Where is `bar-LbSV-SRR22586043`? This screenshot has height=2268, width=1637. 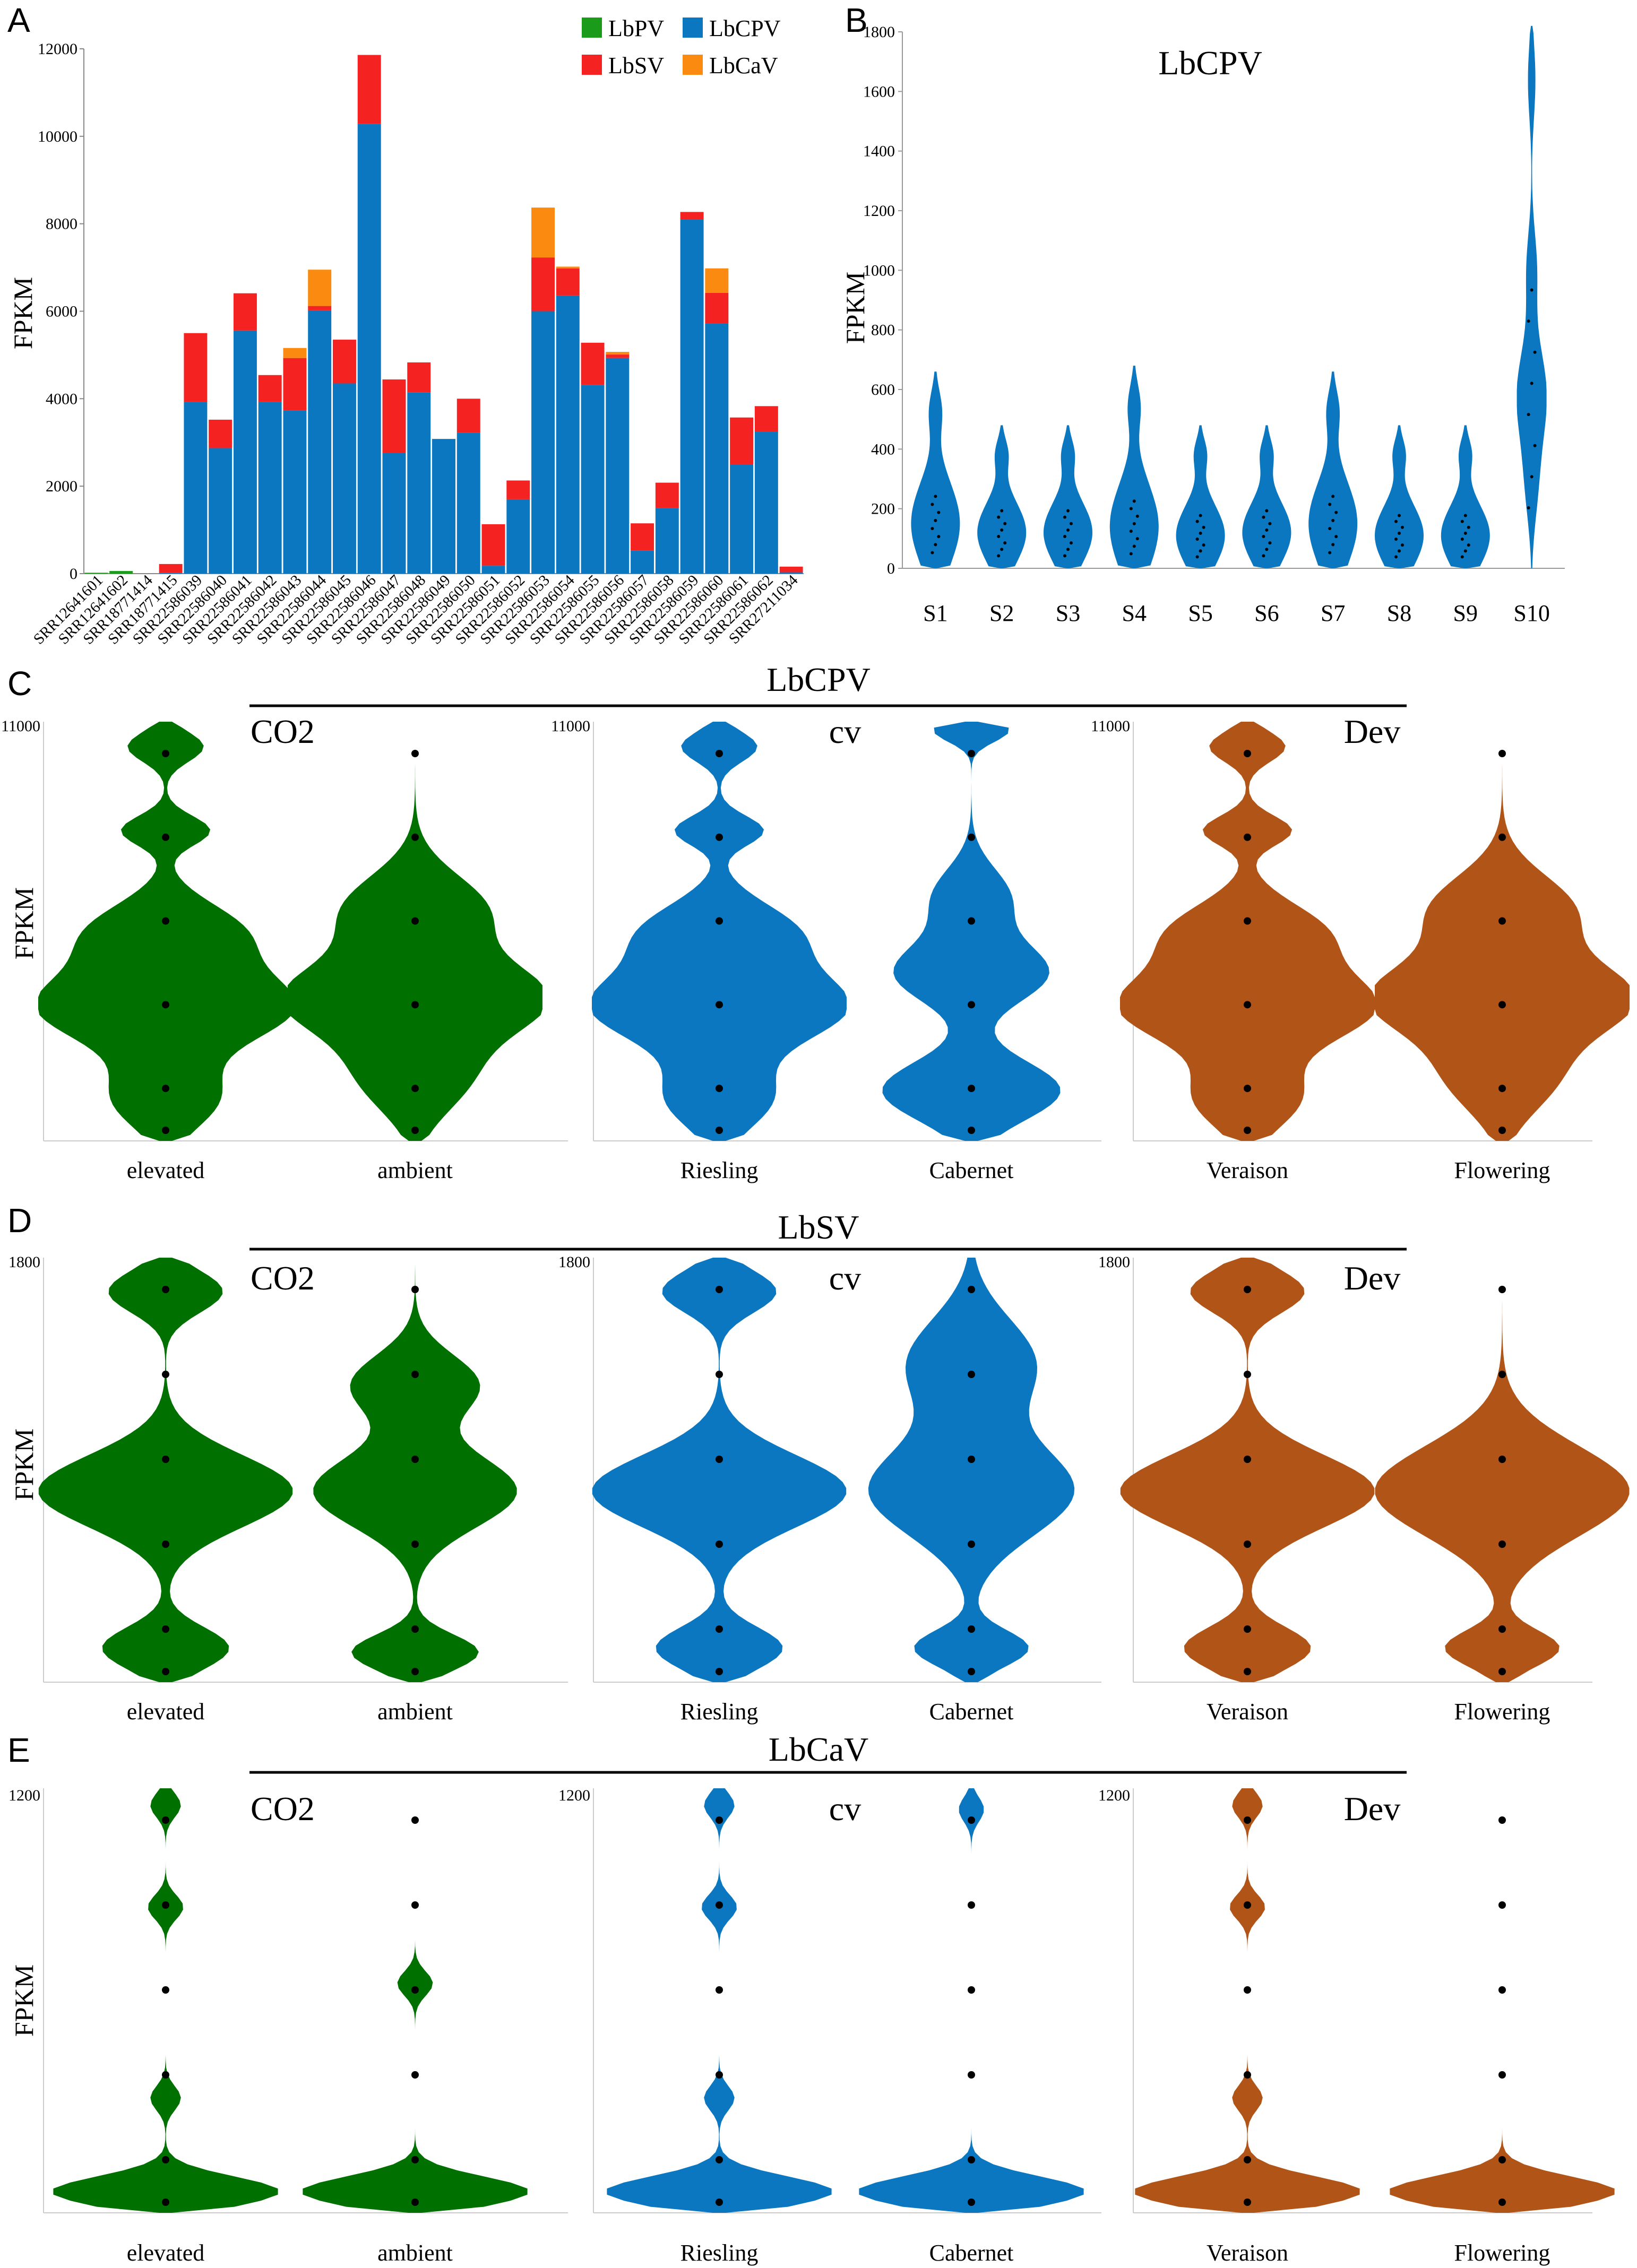
bar-LbSV-SRR22586043 is located at coordinates (295, 384).